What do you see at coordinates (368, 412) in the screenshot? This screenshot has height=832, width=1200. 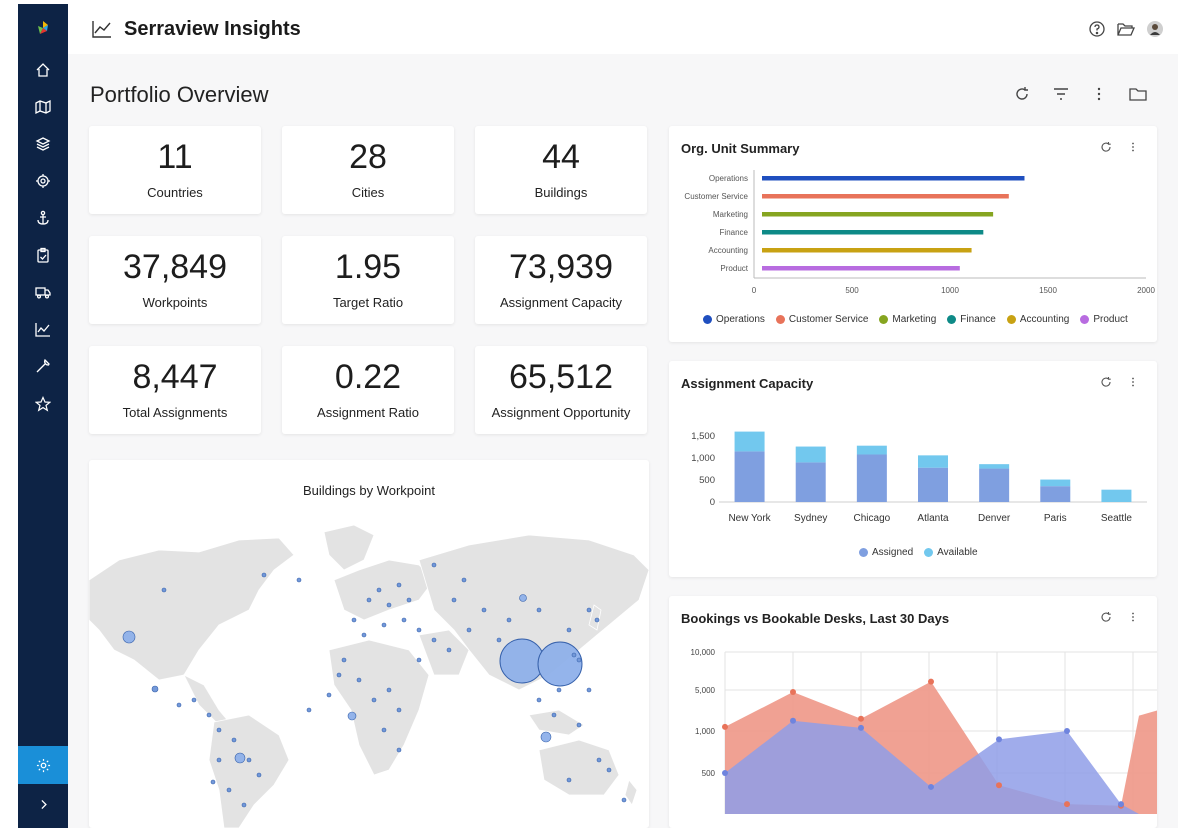 I see `kpi-label: Assignment Ratio` at bounding box center [368, 412].